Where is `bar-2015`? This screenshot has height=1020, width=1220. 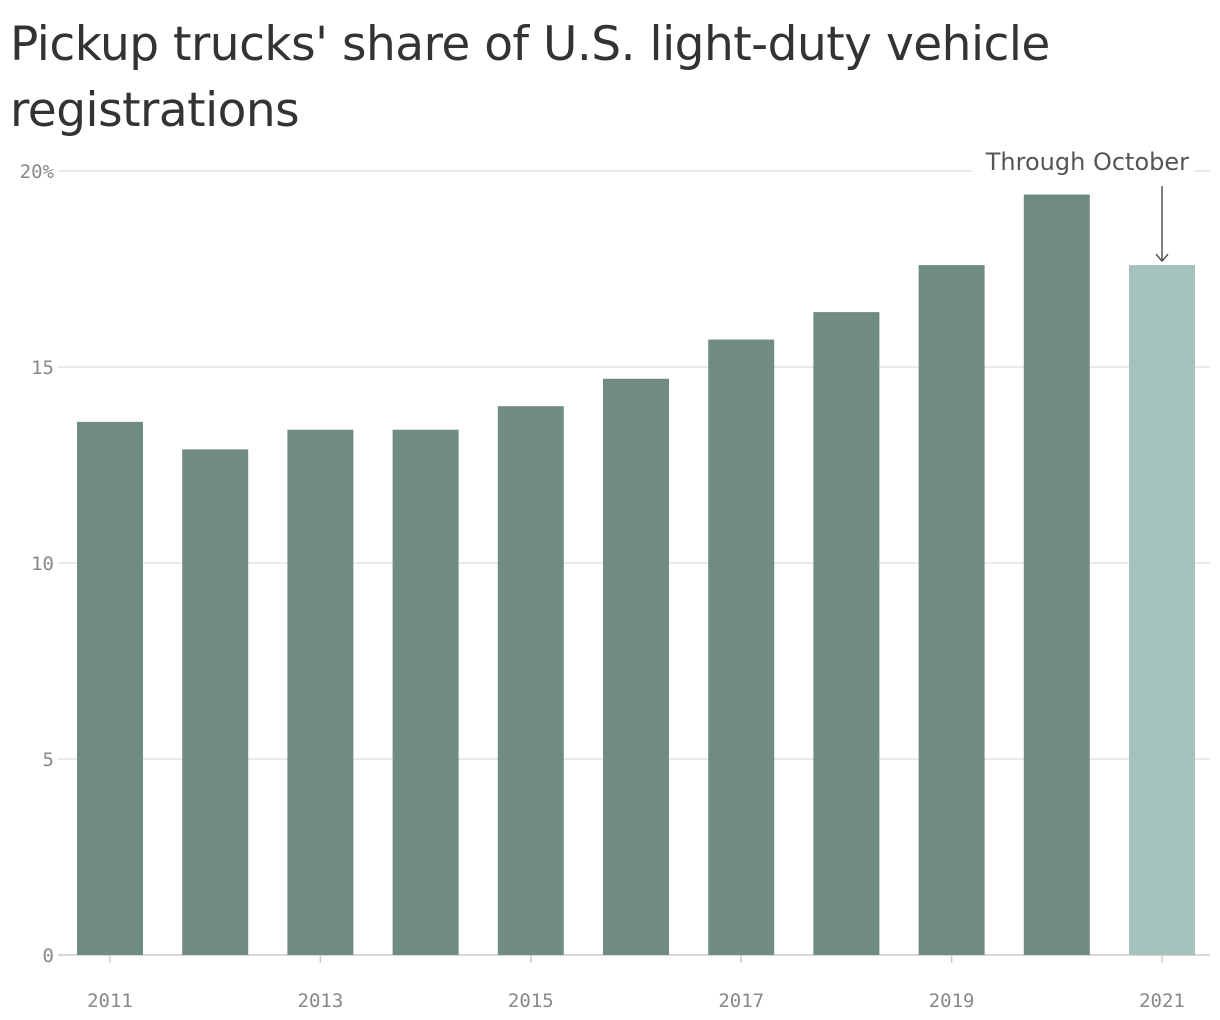
bar-2015 is located at coordinates (530, 680).